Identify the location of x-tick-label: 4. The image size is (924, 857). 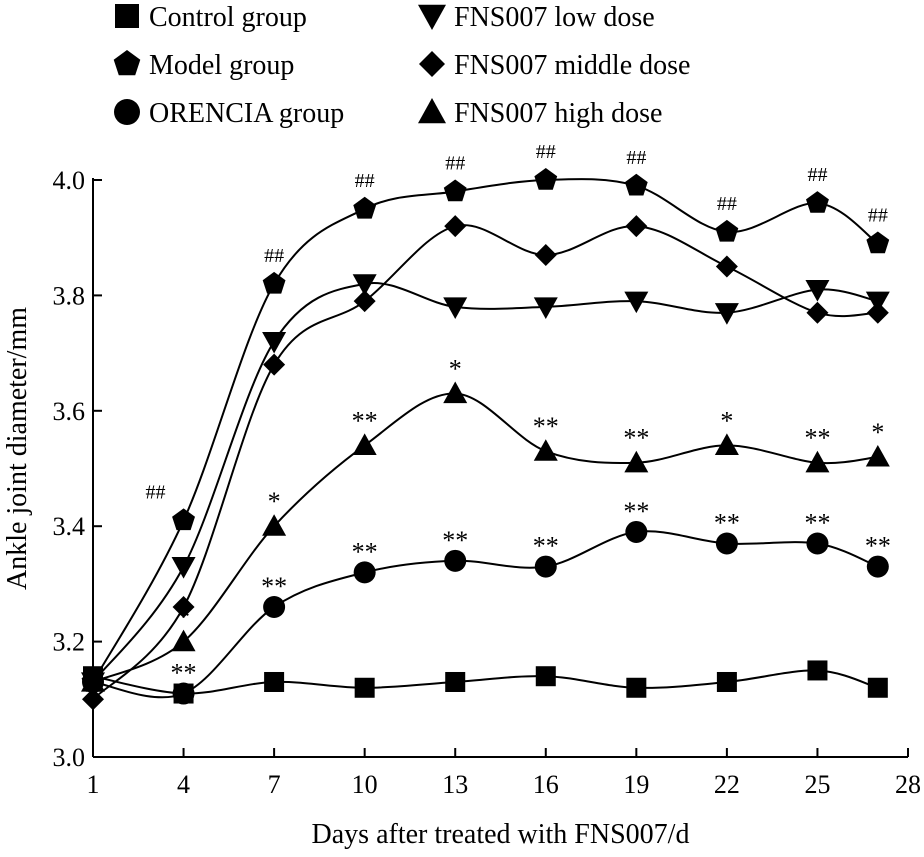
(183, 784).